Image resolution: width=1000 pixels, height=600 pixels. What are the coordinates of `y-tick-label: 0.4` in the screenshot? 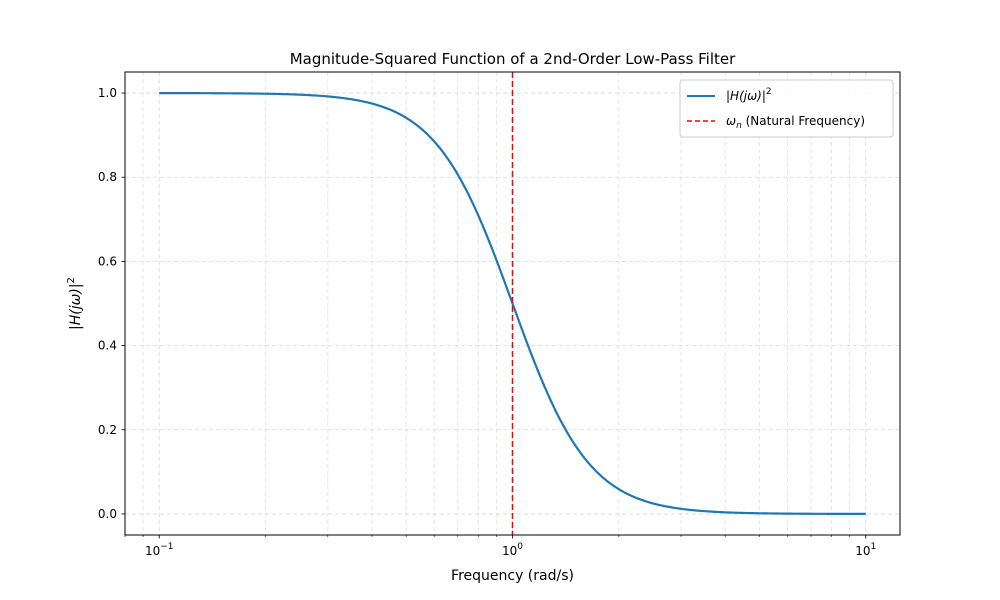 It's located at (107, 346).